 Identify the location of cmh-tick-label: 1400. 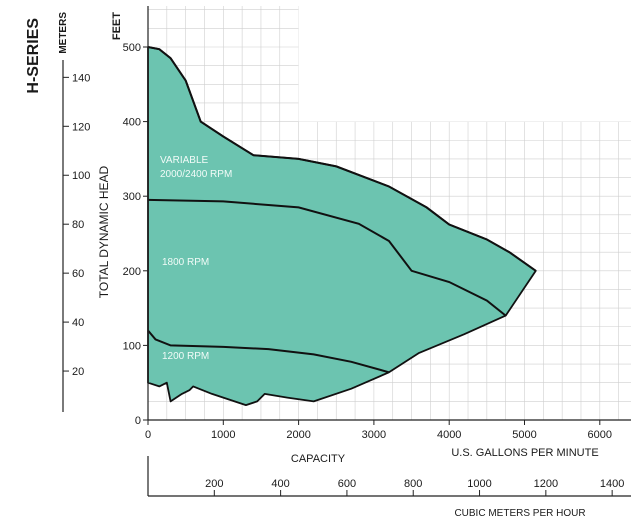
(612, 484).